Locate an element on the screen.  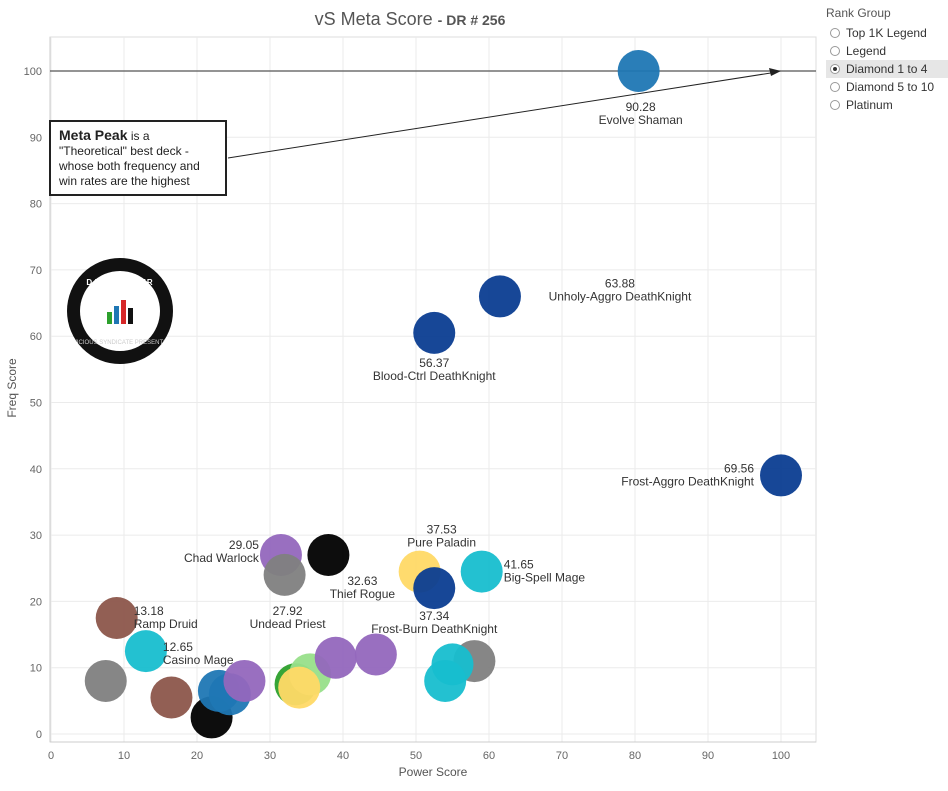
data-label-score: 63.88 is located at coordinates (620, 283).